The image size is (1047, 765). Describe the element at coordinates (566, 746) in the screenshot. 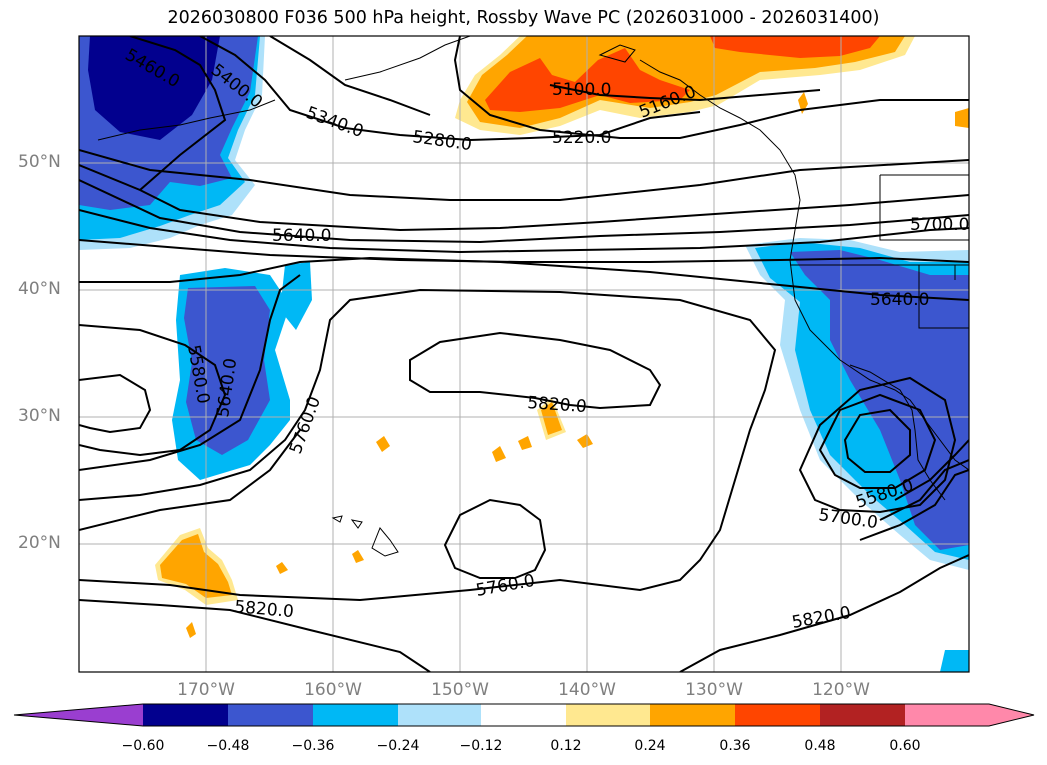

I see `colorbar-tick-label: 0.12` at that location.